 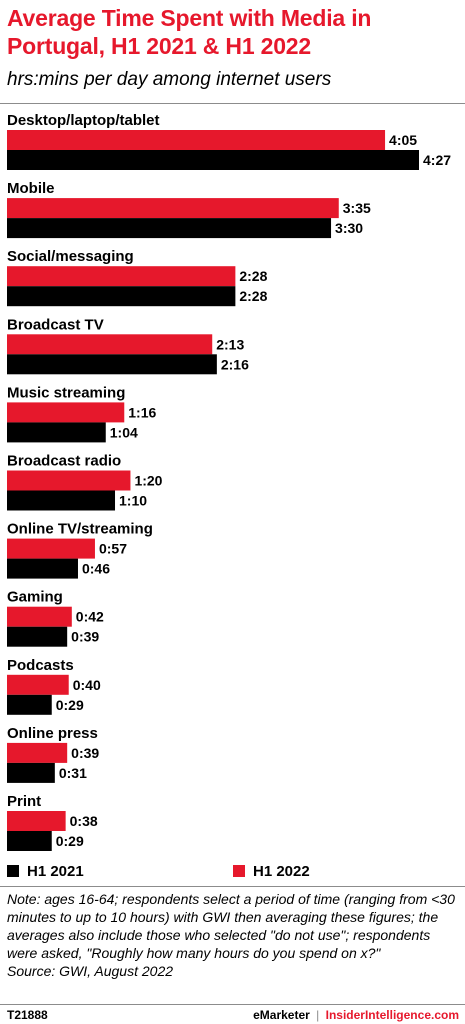 What do you see at coordinates (37, 636) in the screenshot?
I see `bar-h1-2021-gaming` at bounding box center [37, 636].